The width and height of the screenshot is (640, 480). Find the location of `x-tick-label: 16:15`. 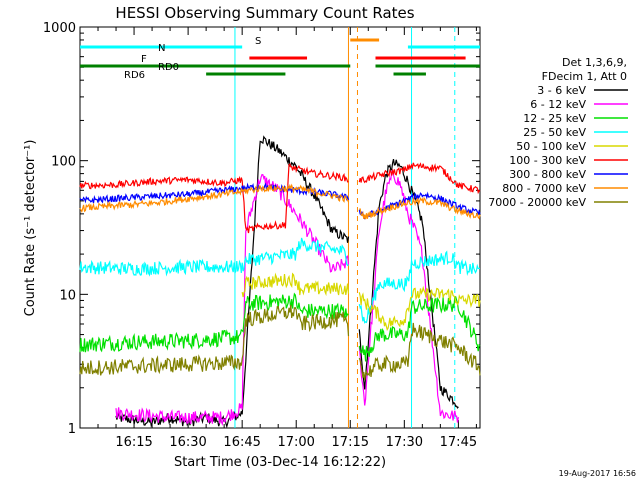

x-tick-label: 16:15 is located at coordinates (133, 442).